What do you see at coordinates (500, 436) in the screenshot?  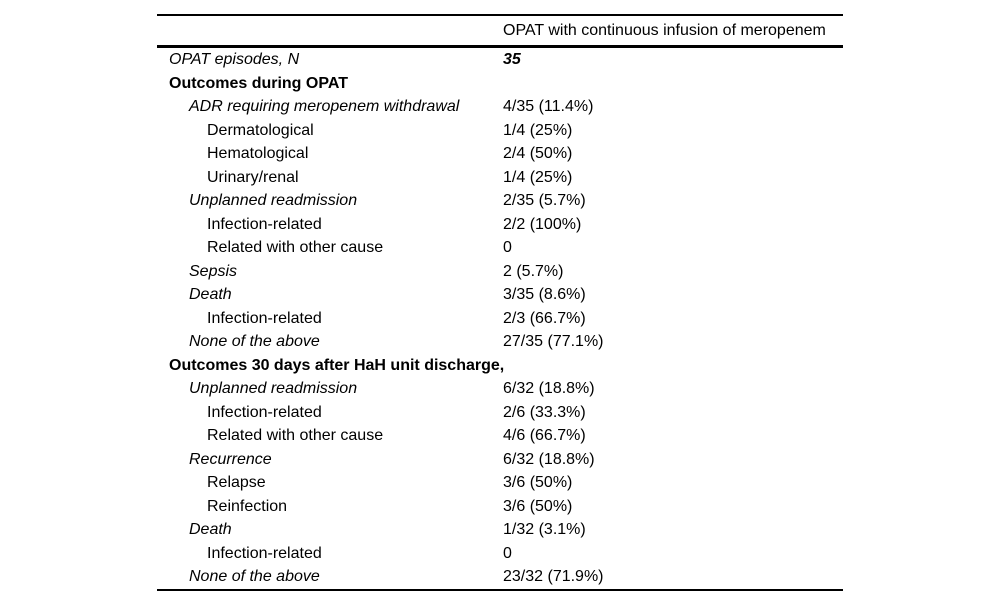 I see `table-row: Related with other cause 4/6 (66.7%)` at bounding box center [500, 436].